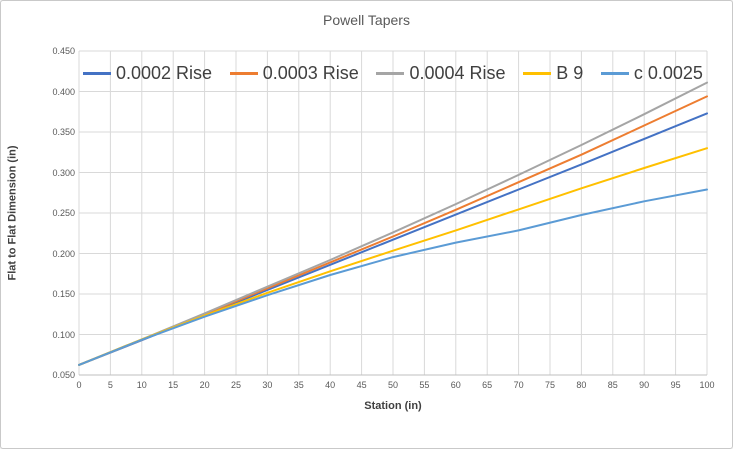 The width and height of the screenshot is (733, 449). Describe the element at coordinates (79, 385) in the screenshot. I see `x-tick-label: 0` at that location.